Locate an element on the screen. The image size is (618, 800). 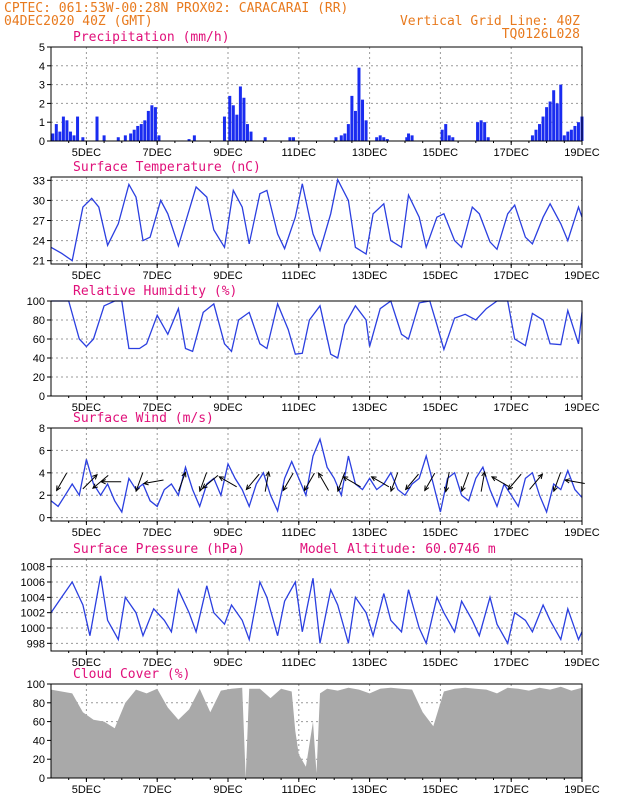
temp-series-line is located at coordinates (316, 219).